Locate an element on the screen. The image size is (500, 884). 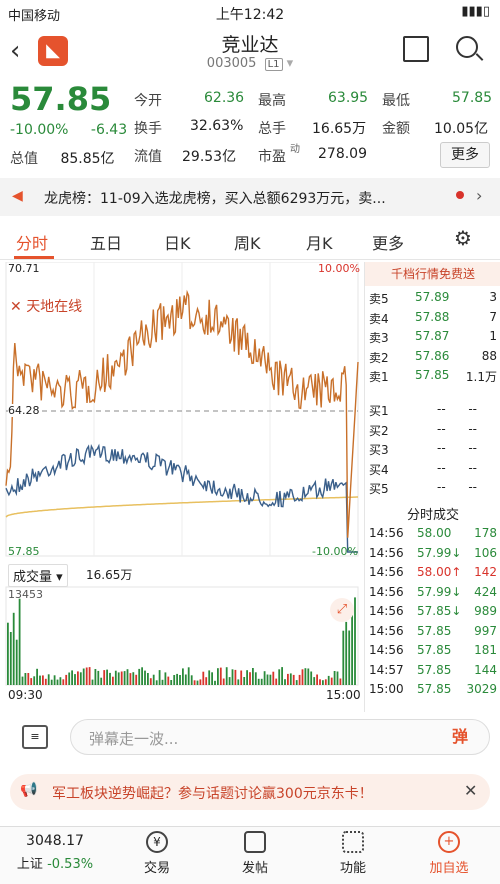
share-icon is located at coordinates (416, 49).